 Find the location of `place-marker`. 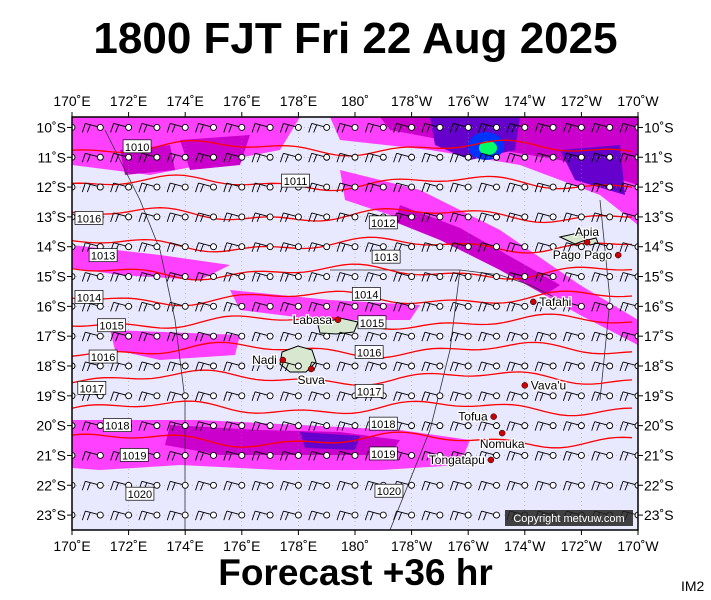

place-marker is located at coordinates (587, 242).